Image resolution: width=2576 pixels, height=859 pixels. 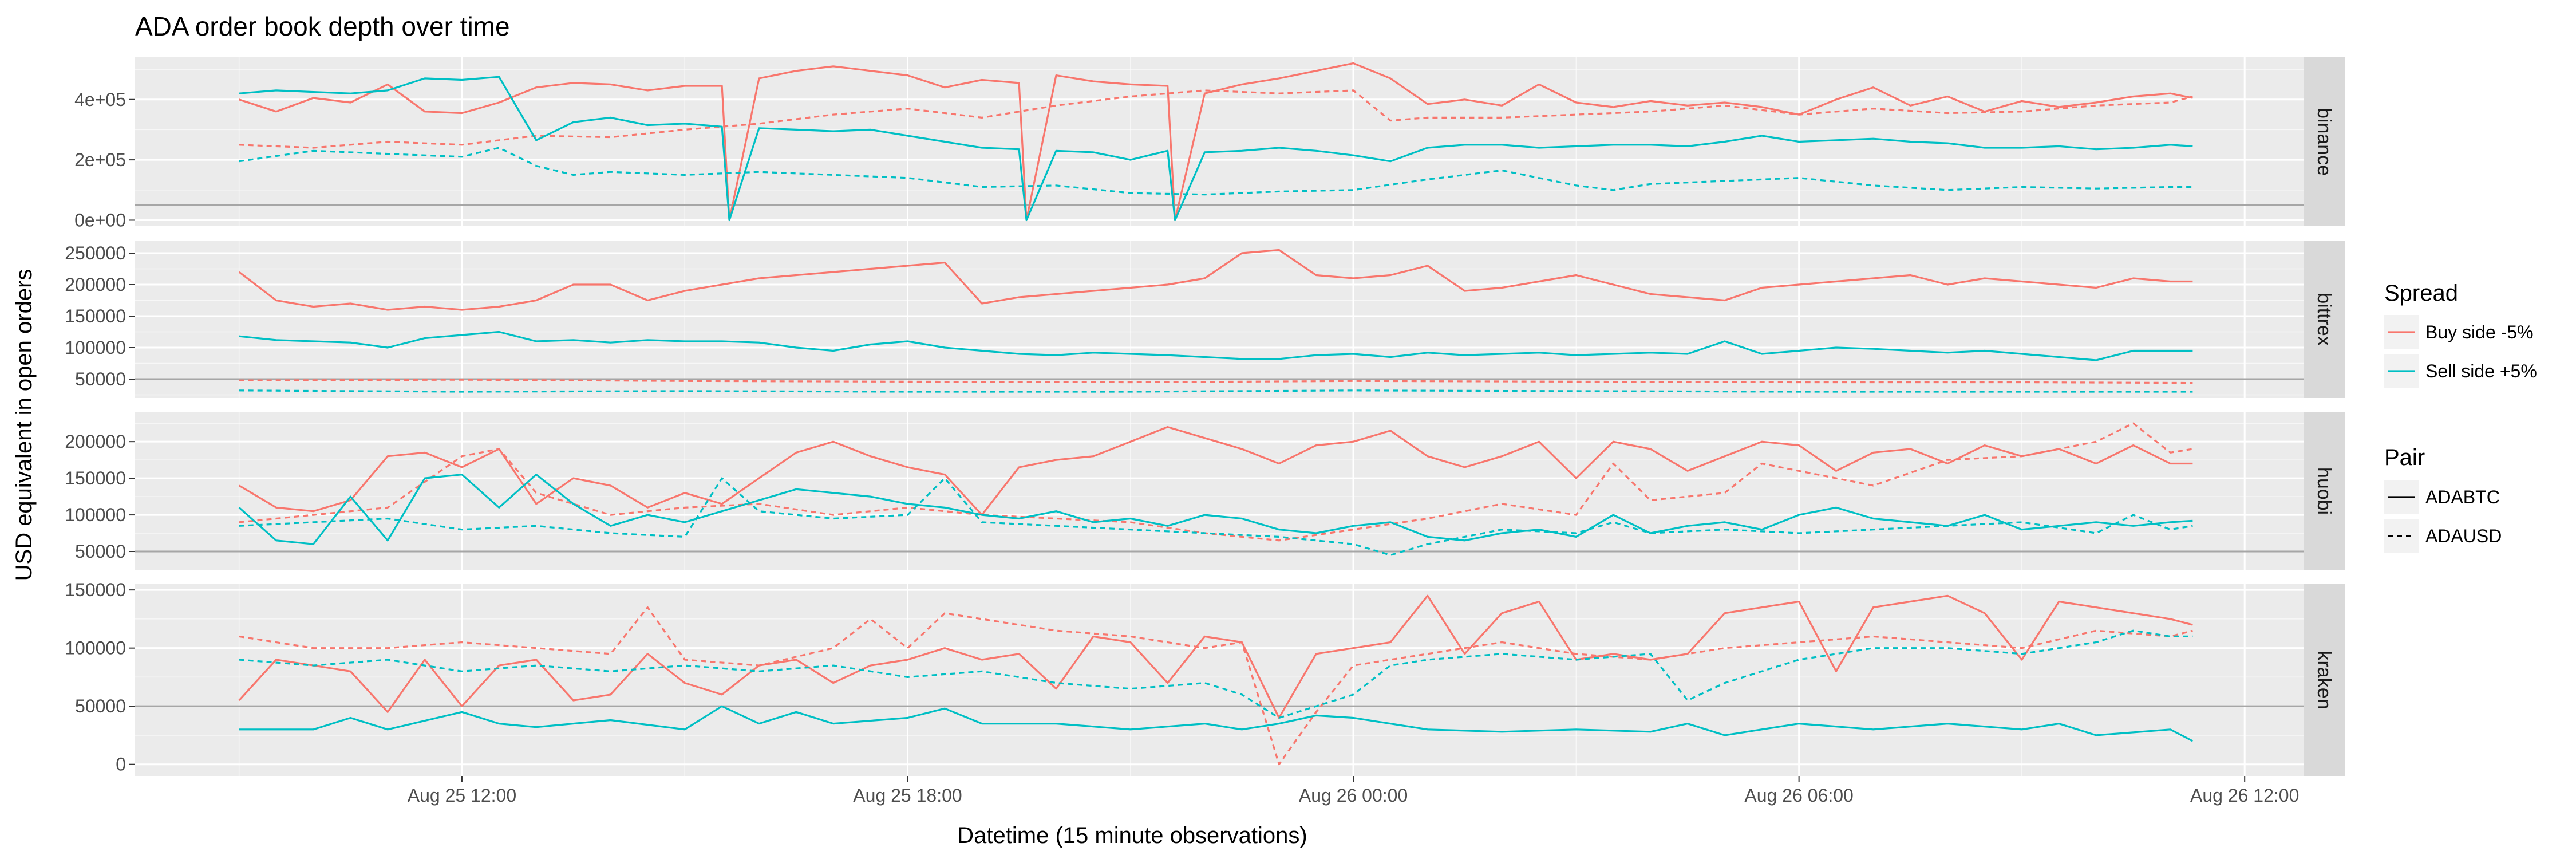 I want to click on legend-label-sell: Sell side +5%, so click(x=2481, y=371).